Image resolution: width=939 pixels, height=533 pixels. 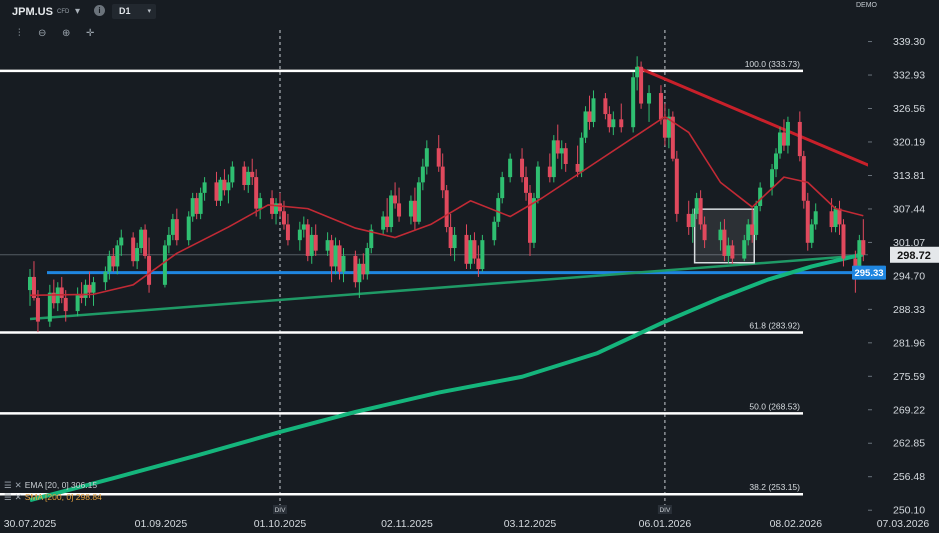 I want to click on chart-toolbar: JPM.US CFD ▾ i D1 ▾ DEMO, so click(x=469, y=12).